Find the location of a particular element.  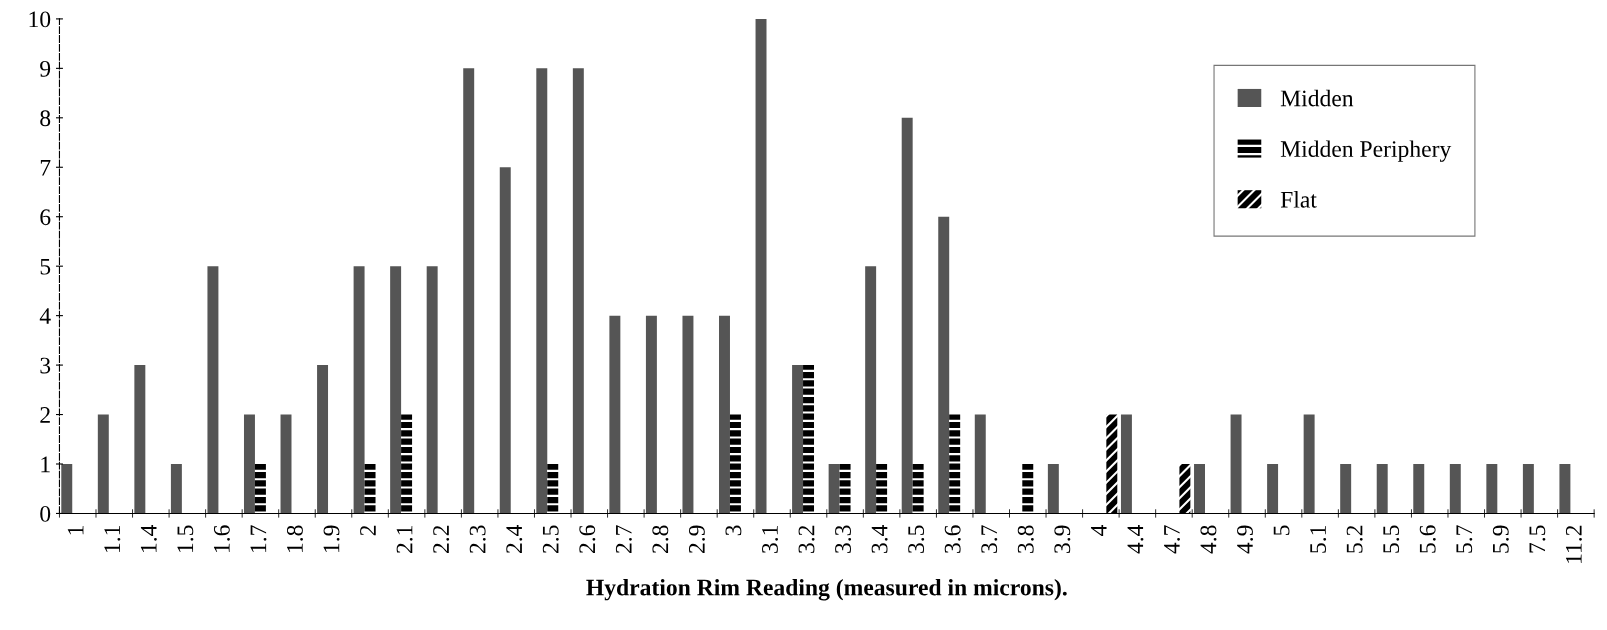

x-tick-label: 3.7 is located at coordinates (989, 539).